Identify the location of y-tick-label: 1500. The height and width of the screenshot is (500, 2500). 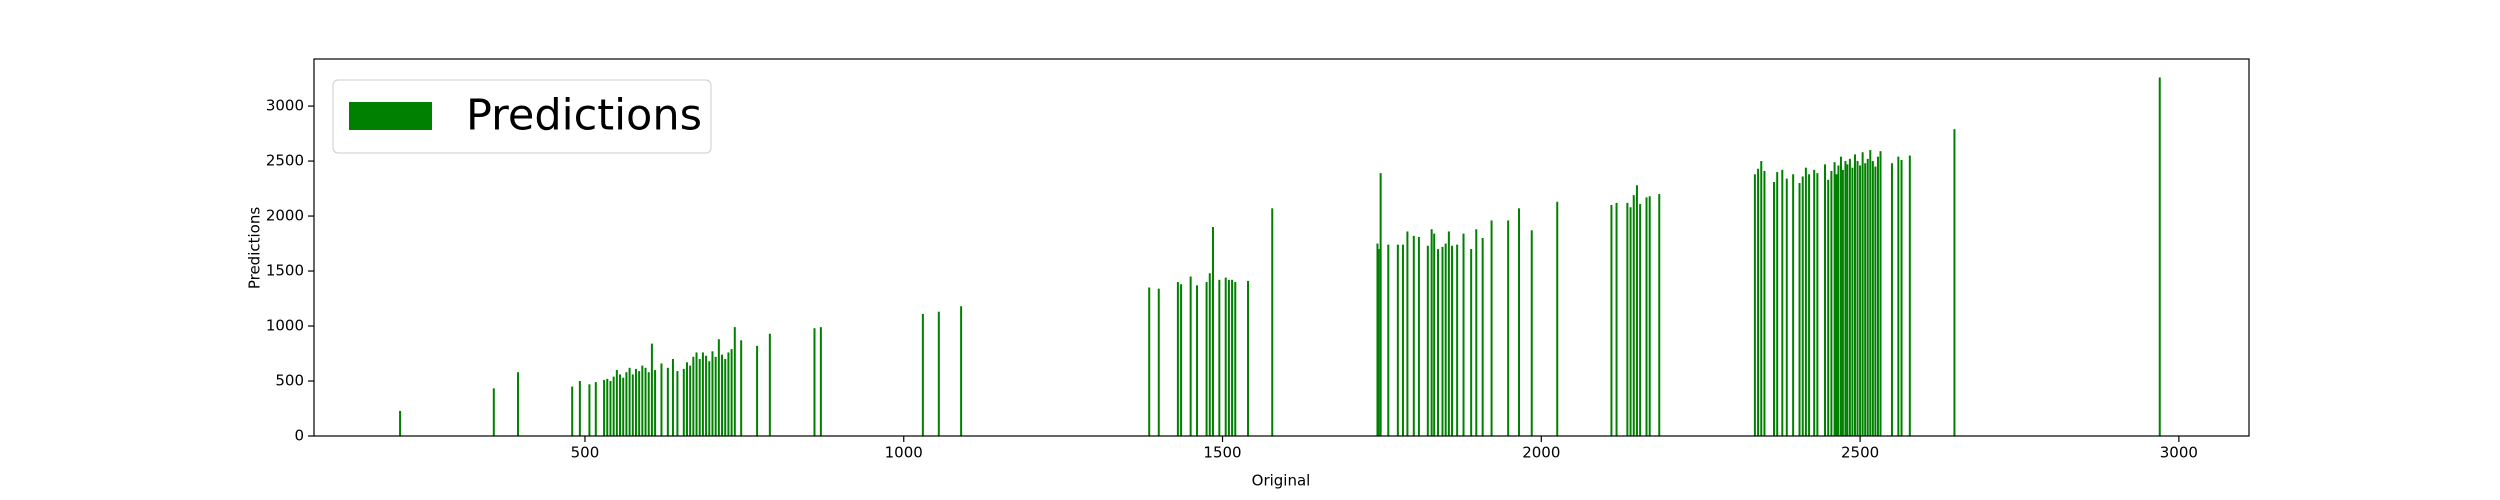
(285, 271).